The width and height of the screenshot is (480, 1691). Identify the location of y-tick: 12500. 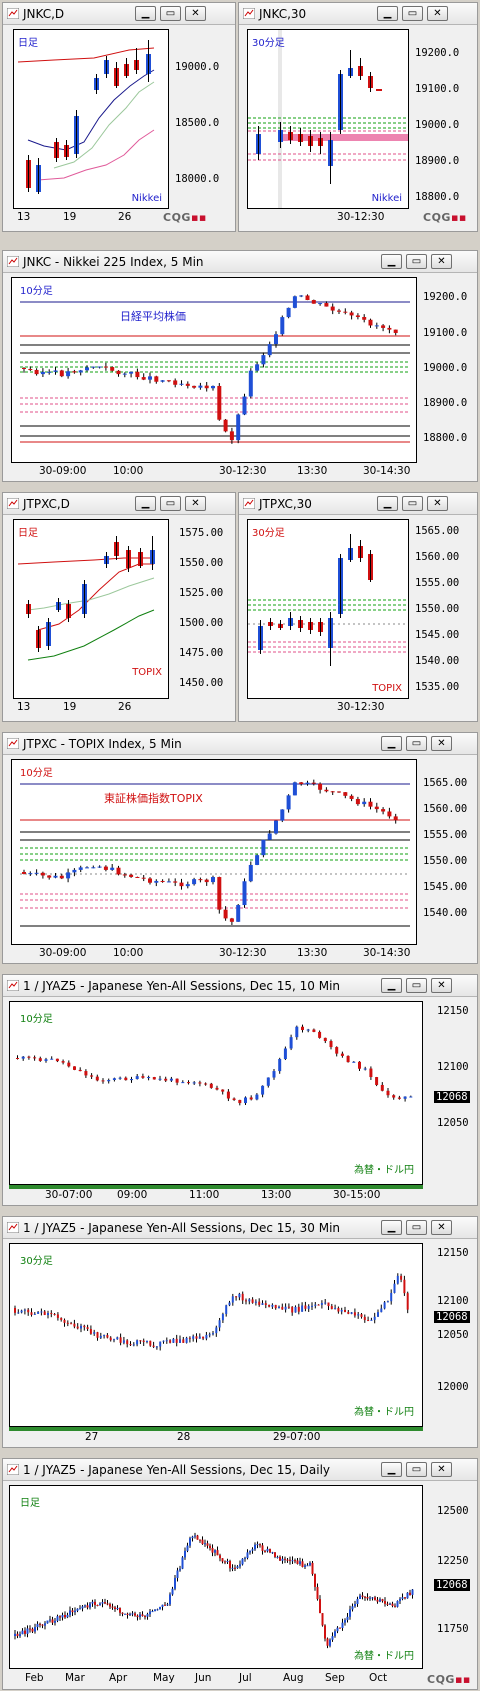
(453, 1511).